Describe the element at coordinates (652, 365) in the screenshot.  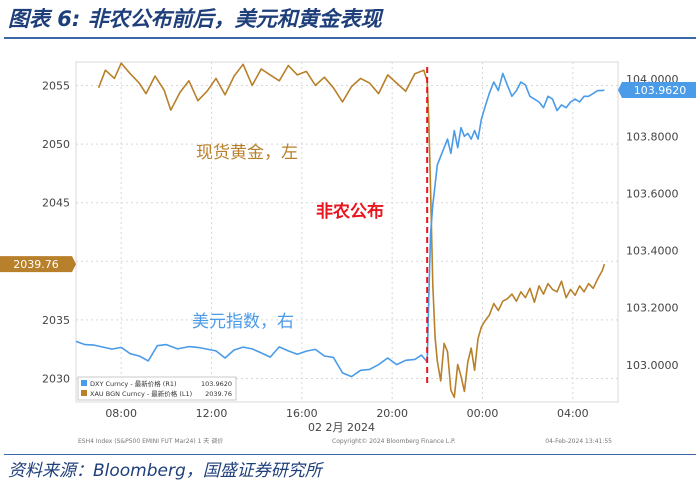
I see `right-tick-label: 103.0000` at that location.